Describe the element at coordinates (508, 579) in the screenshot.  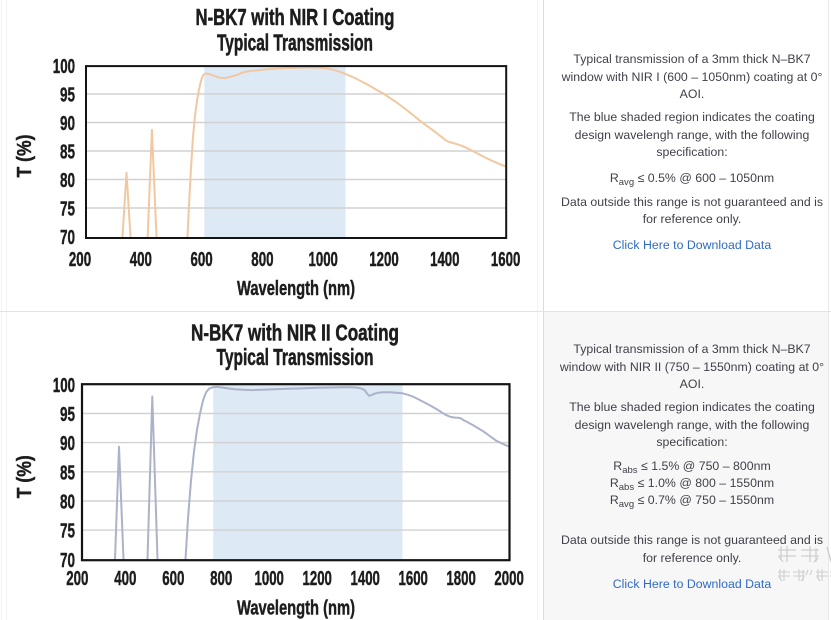
I see `svg-text: 2000` at that location.